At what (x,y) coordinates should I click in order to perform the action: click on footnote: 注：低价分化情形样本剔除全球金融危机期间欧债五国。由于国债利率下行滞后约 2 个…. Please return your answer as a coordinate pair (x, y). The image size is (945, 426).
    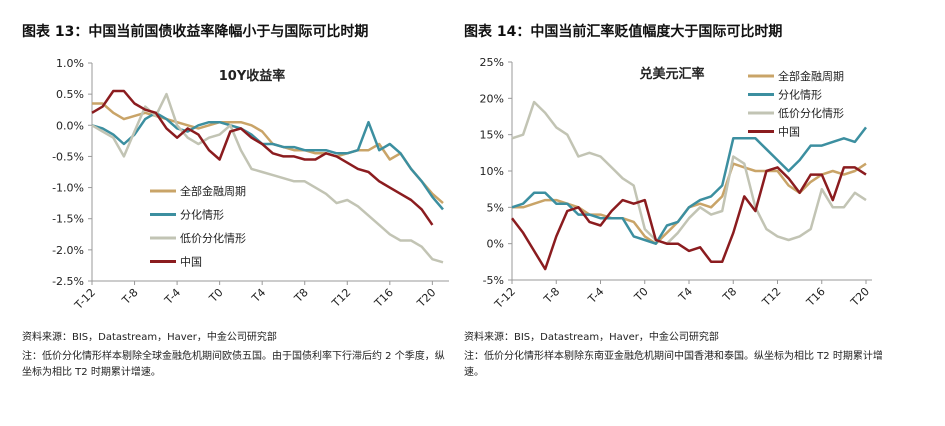
    Looking at the image, I should click on (233, 364).